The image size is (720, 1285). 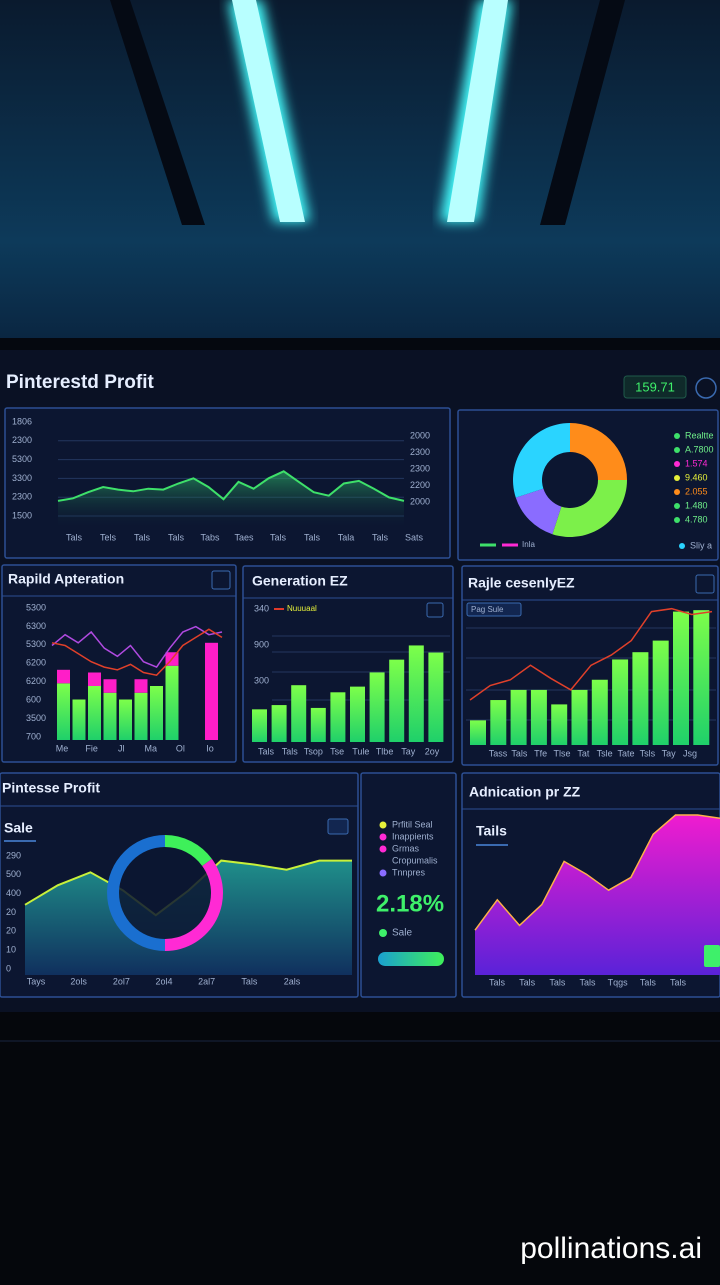 I want to click on legend-label: 9.460, so click(x=696, y=477).